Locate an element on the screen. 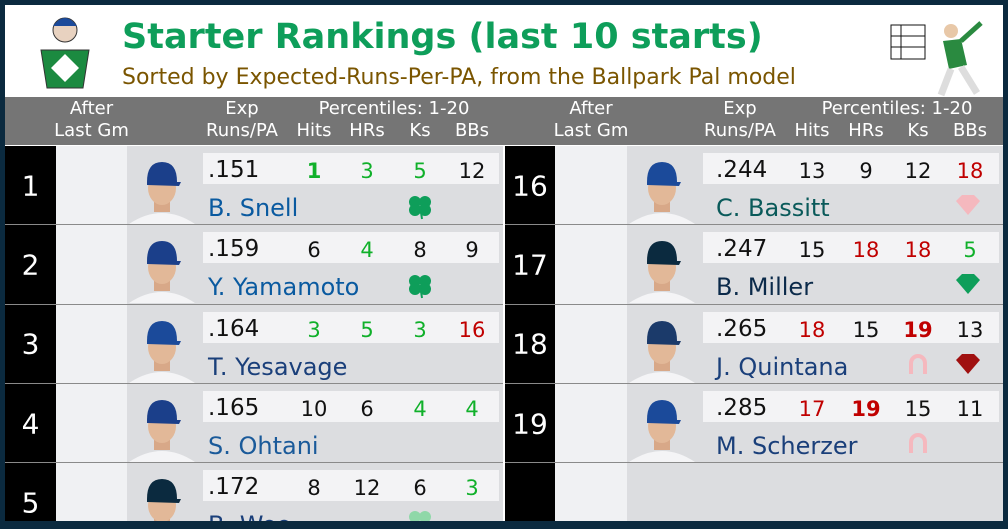  percentile-hrs: 9 is located at coordinates (866, 171).